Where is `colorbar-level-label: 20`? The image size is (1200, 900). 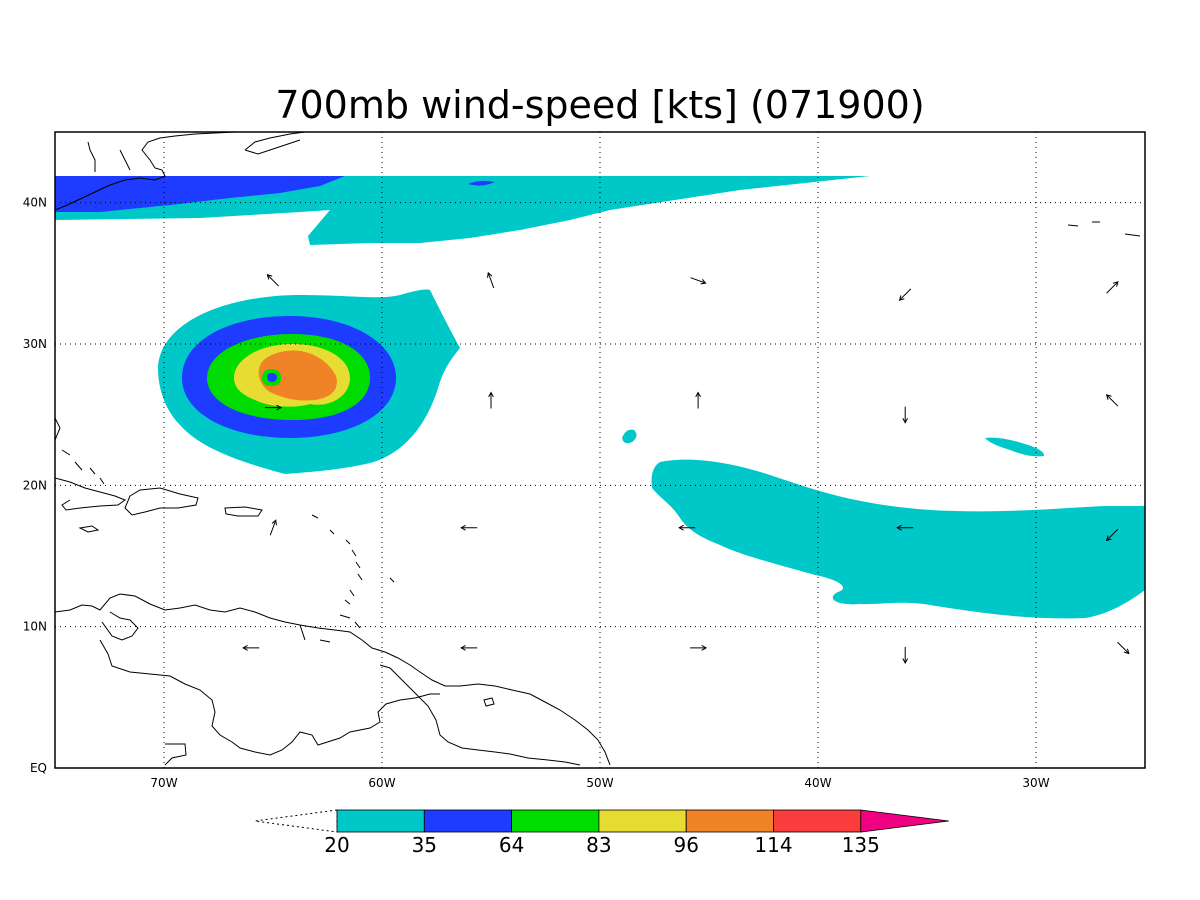 colorbar-level-label: 20 is located at coordinates (336, 845).